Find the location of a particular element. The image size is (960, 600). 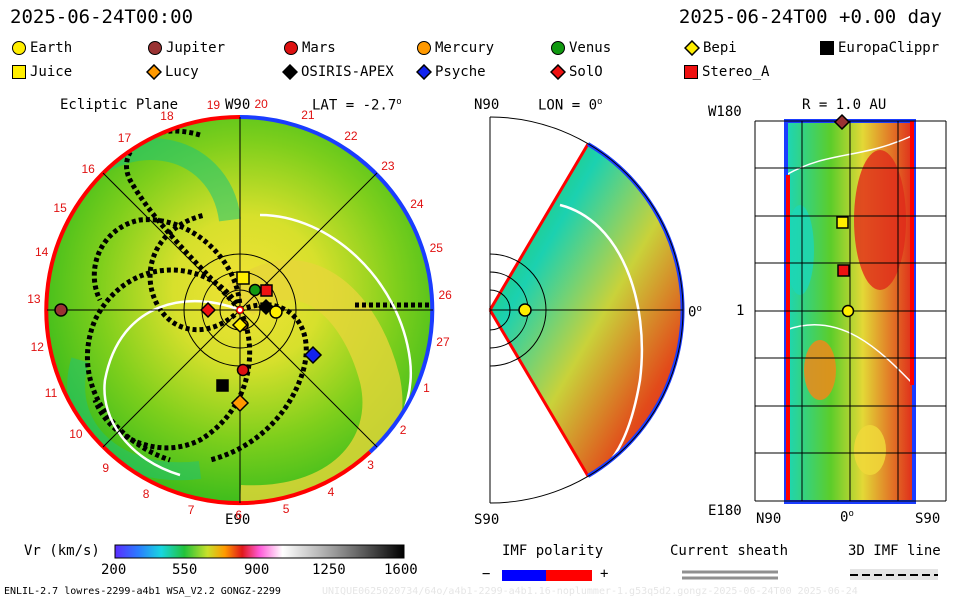

panel3-x-right: S90 is located at coordinates (928, 519).